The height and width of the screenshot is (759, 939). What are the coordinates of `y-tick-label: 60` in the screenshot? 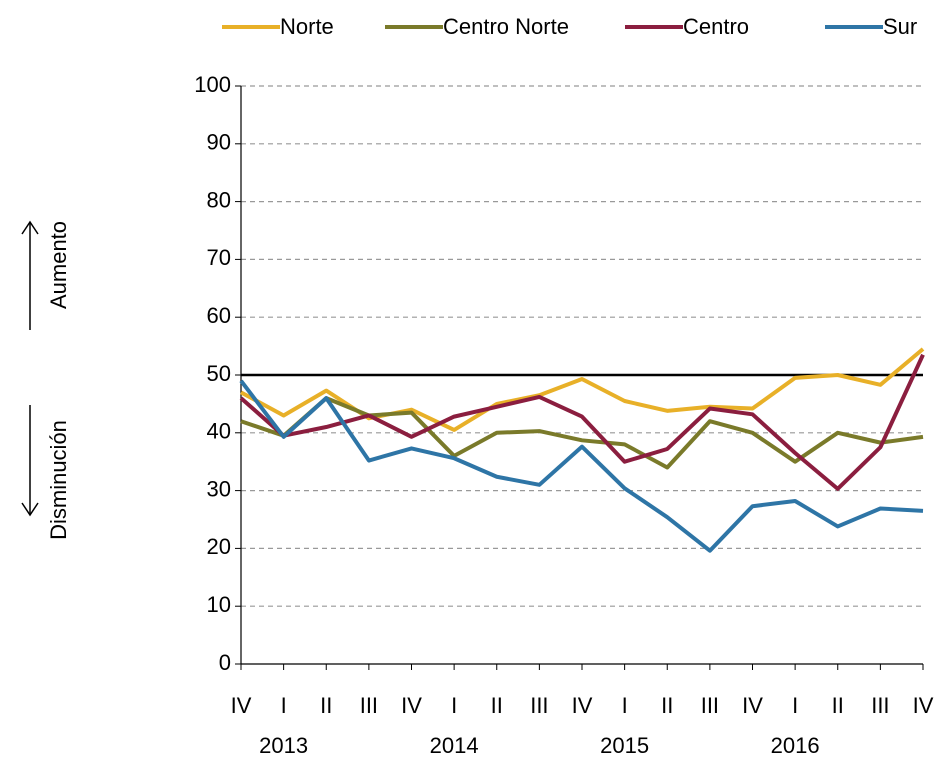 It's located at (219, 315).